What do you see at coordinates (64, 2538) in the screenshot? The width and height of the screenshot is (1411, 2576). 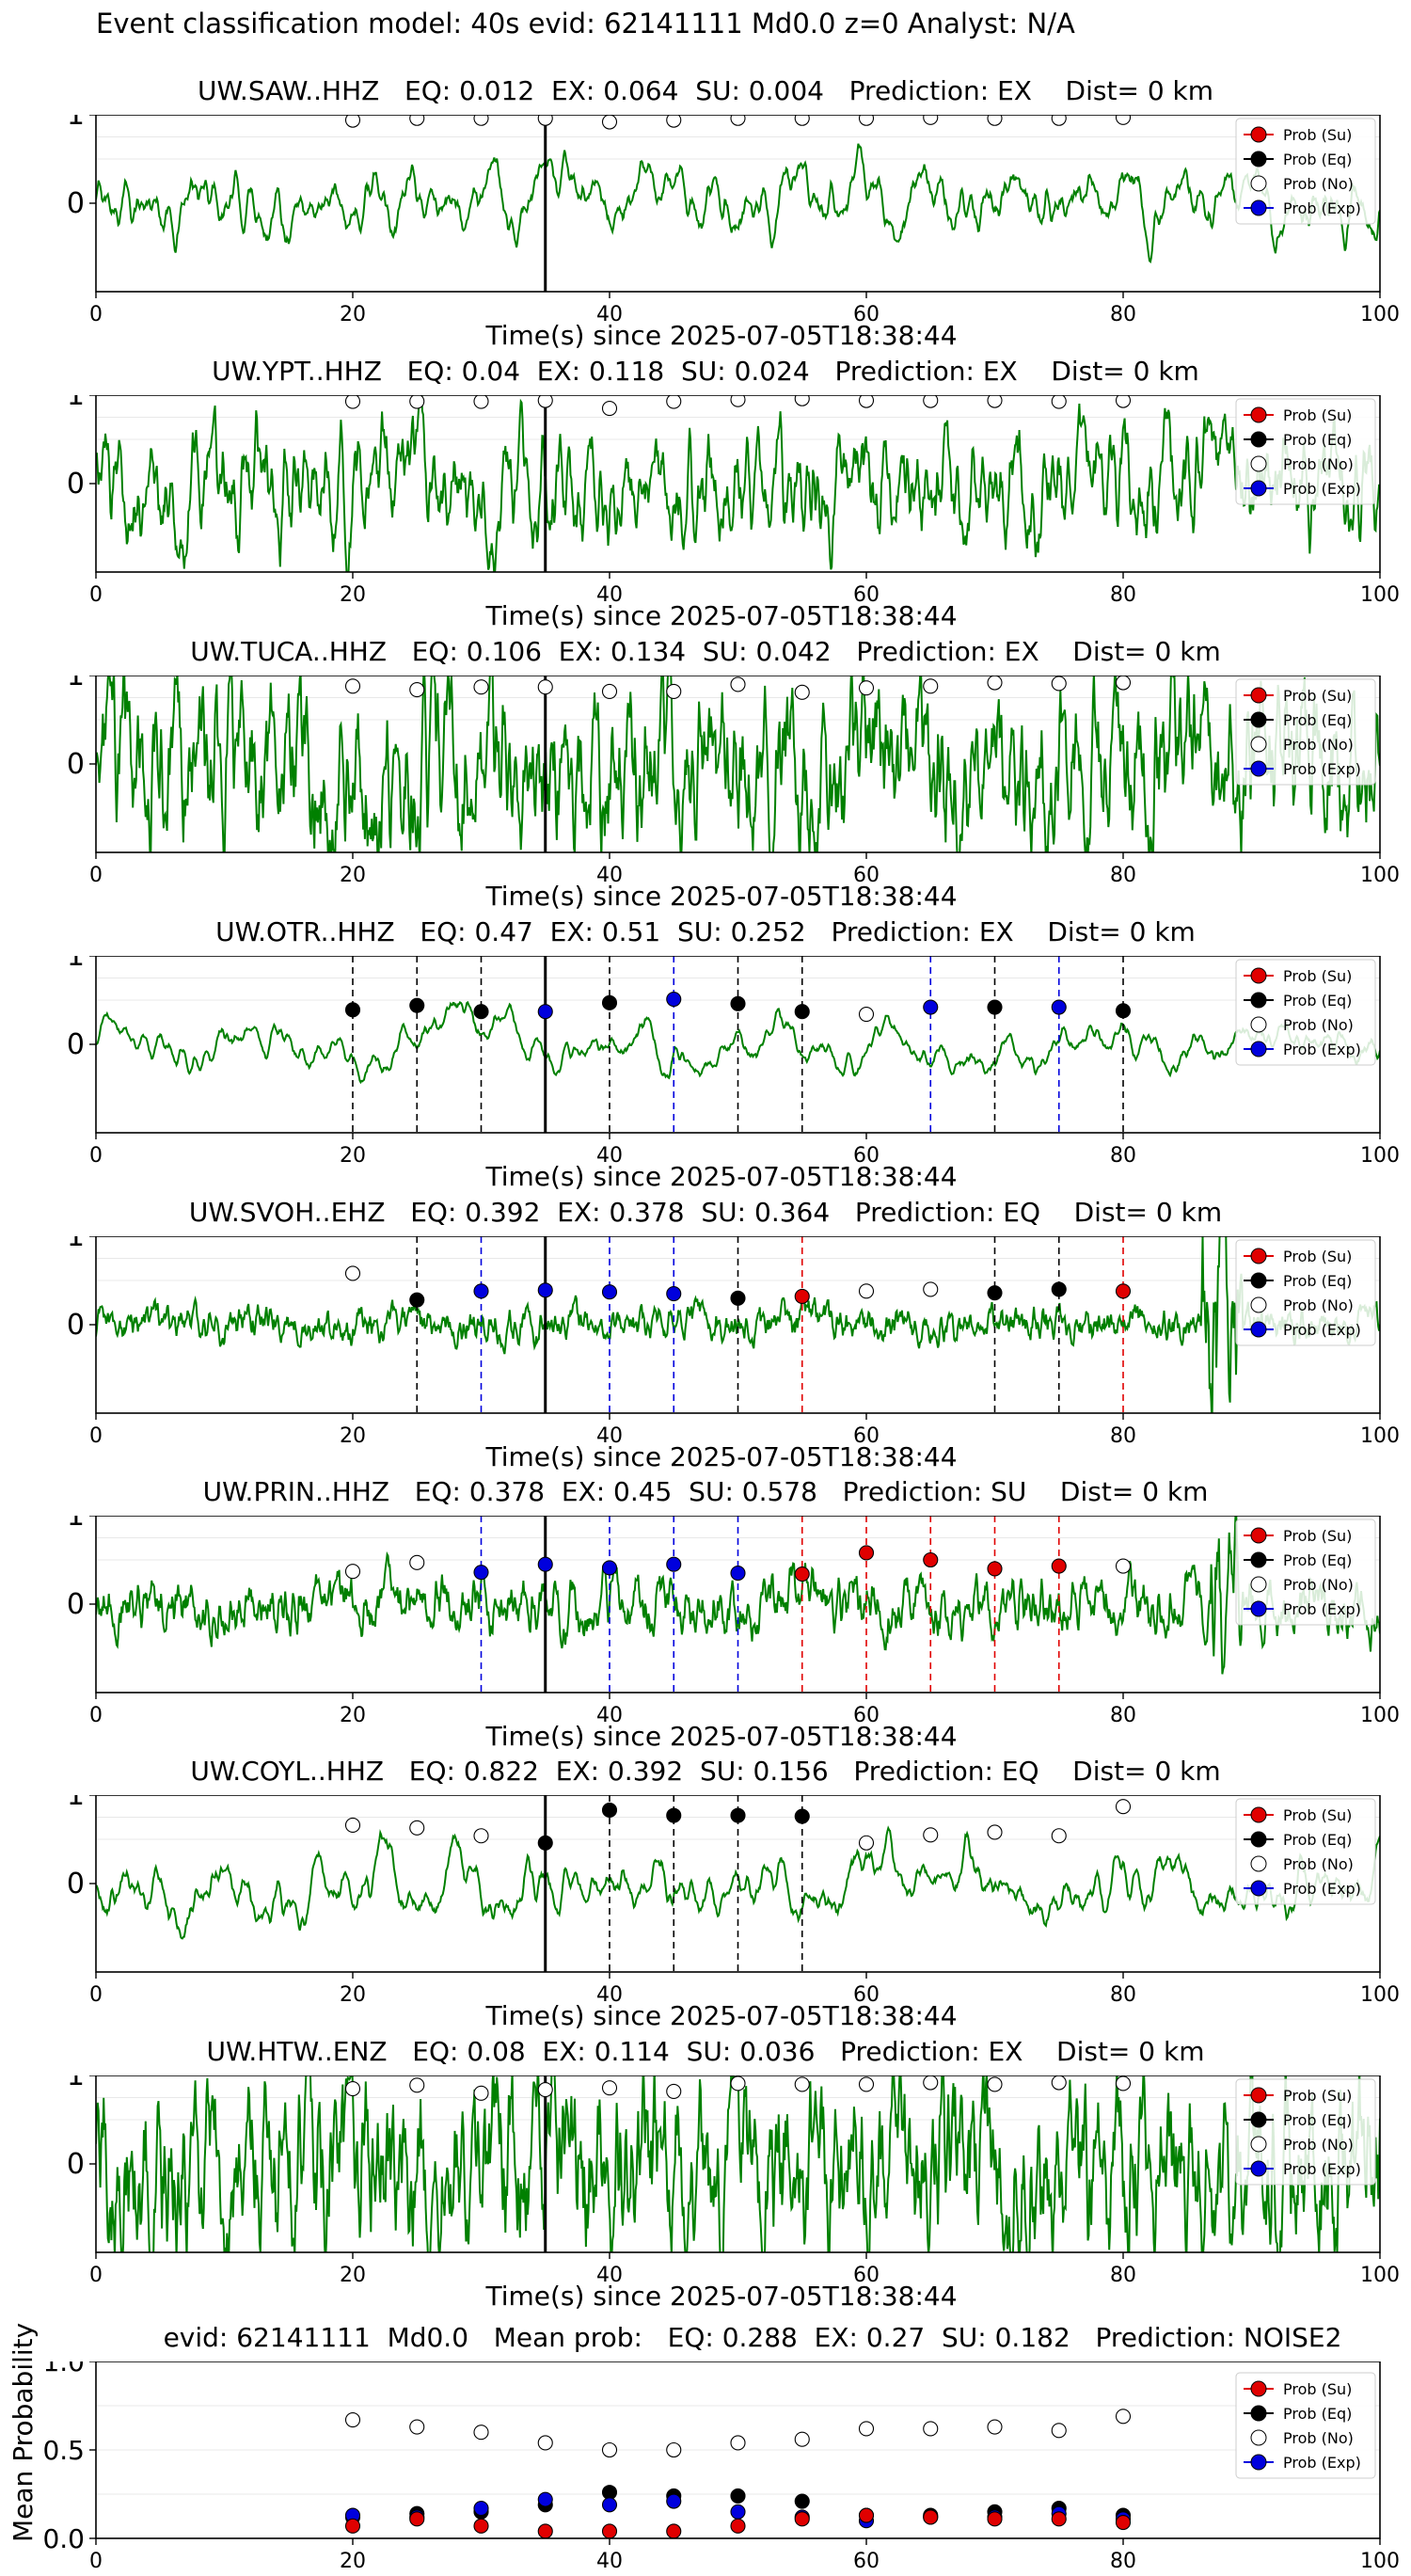 I see `y-tick-label: 0.0` at bounding box center [64, 2538].